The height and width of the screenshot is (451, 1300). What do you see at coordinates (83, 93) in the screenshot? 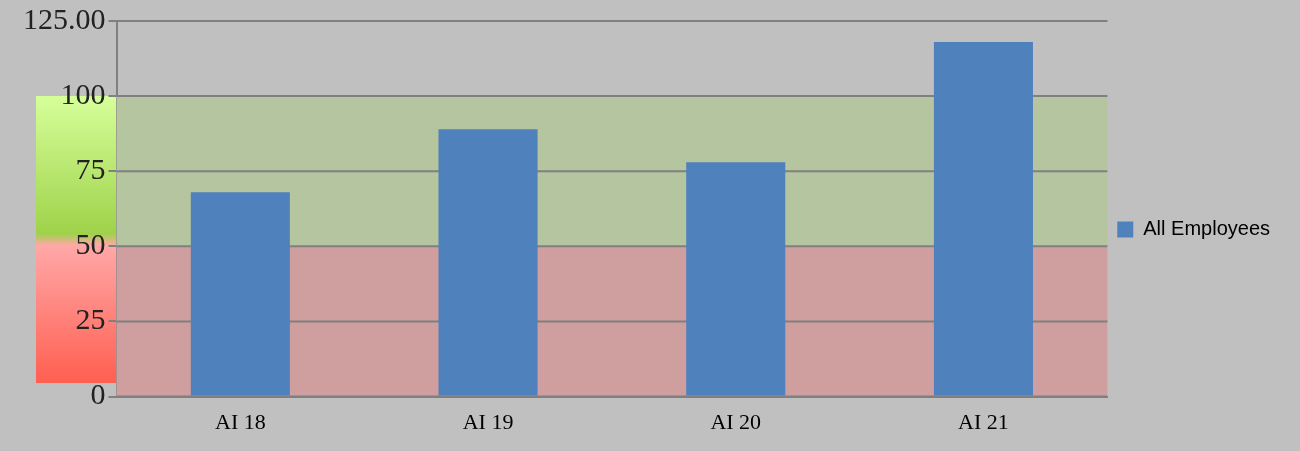
I see `y-tick-label: 100` at bounding box center [83, 93].